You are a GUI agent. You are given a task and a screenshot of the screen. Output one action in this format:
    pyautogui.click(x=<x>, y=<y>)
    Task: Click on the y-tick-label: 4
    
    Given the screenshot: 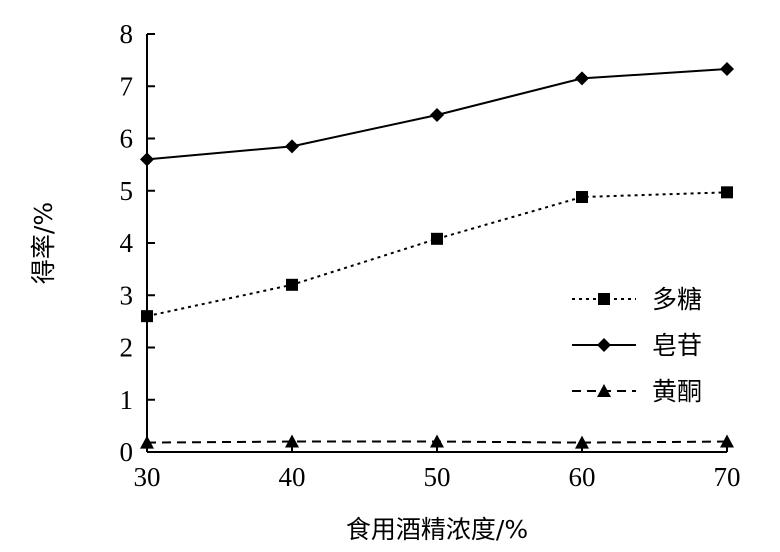 What is the action you would take?
    pyautogui.click(x=127, y=243)
    